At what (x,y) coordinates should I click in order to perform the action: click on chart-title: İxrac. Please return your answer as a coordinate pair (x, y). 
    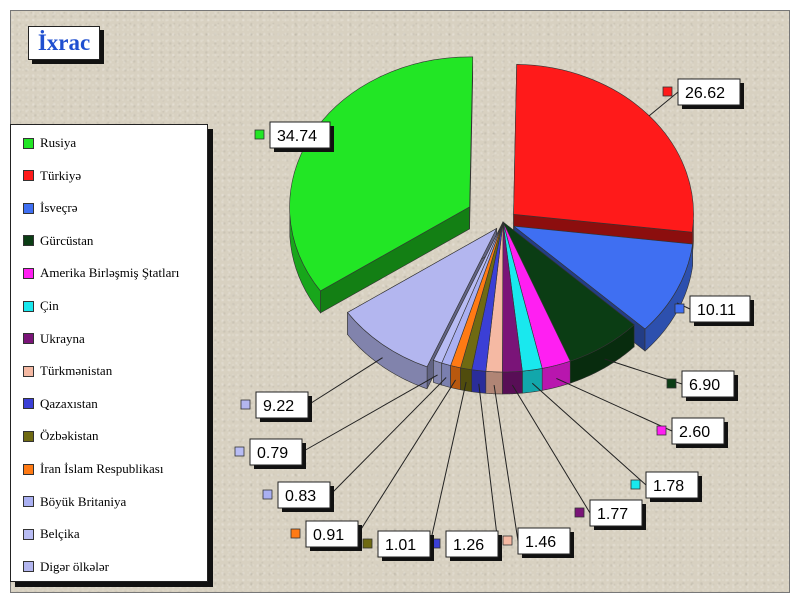
    Looking at the image, I should click on (64, 43).